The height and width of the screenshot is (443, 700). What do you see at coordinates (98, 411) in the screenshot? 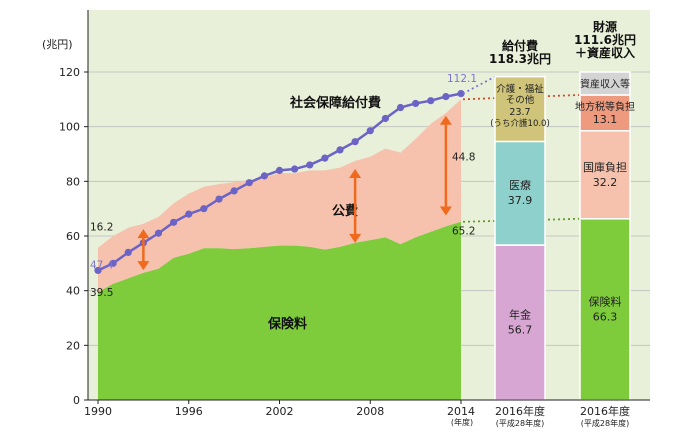
I see `x-tick-label: 1990` at bounding box center [98, 411].